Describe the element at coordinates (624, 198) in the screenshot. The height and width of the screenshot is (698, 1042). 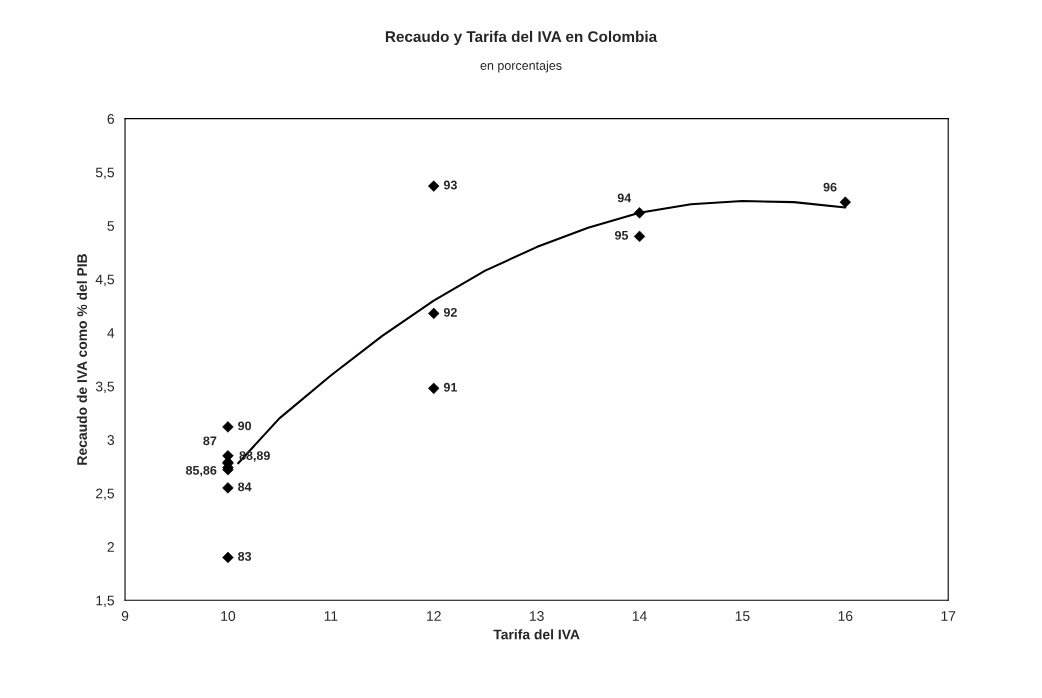
I see `annotation: 94` at that location.